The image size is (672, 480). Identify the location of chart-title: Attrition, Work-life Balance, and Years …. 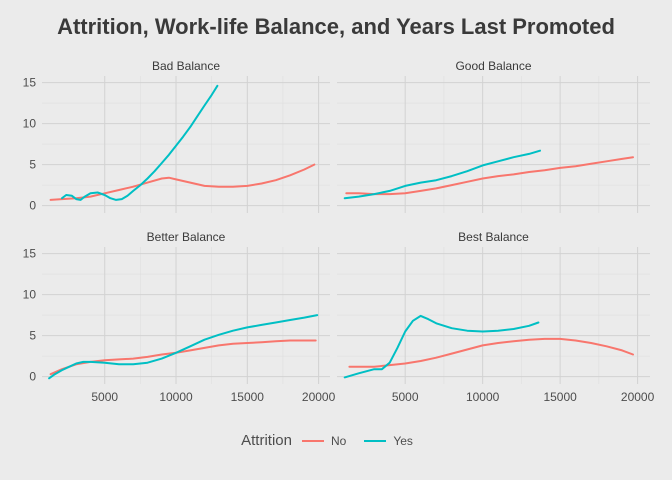
(336, 26).